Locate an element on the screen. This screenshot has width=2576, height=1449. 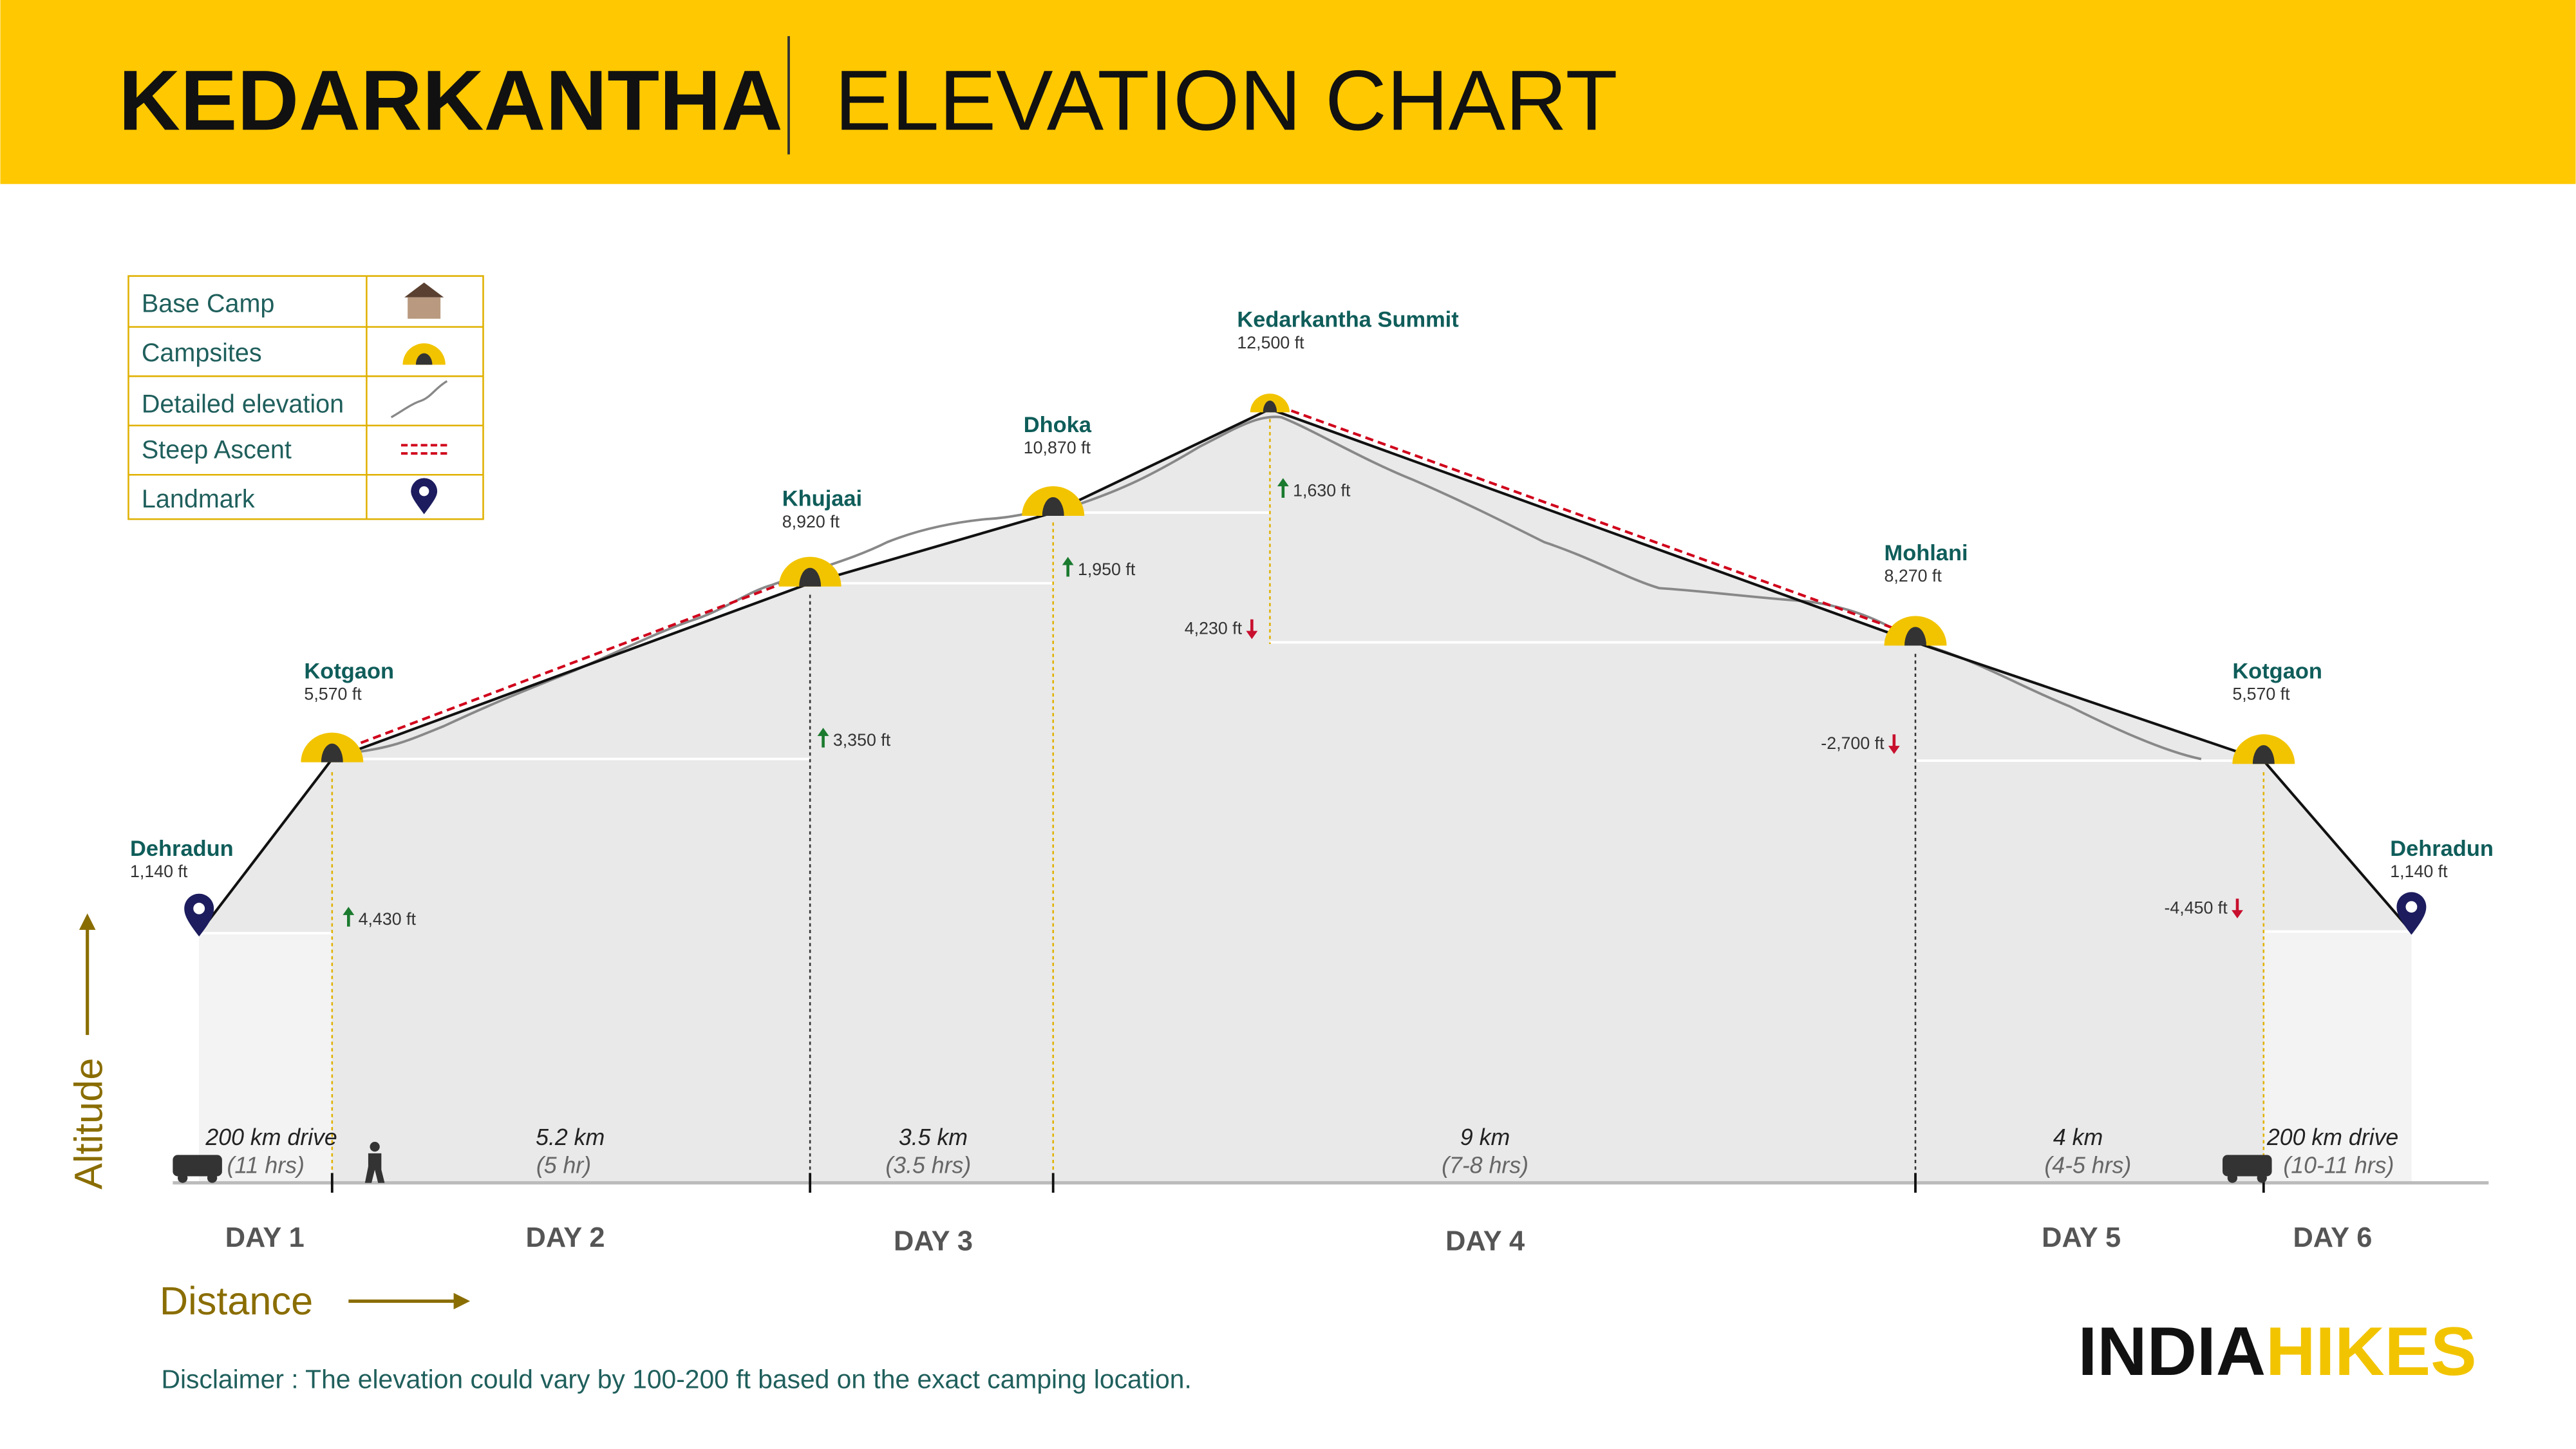
point-name: Kedarkantha Summit is located at coordinates (1348, 320).